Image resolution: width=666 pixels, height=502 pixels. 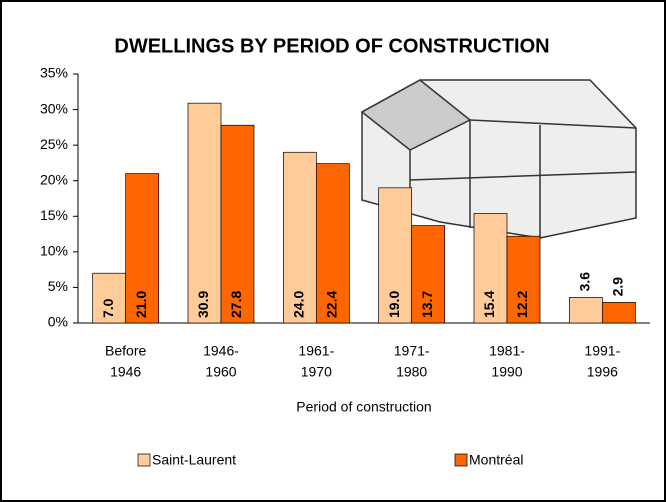 I want to click on value-label: 21.0, so click(x=141, y=304).